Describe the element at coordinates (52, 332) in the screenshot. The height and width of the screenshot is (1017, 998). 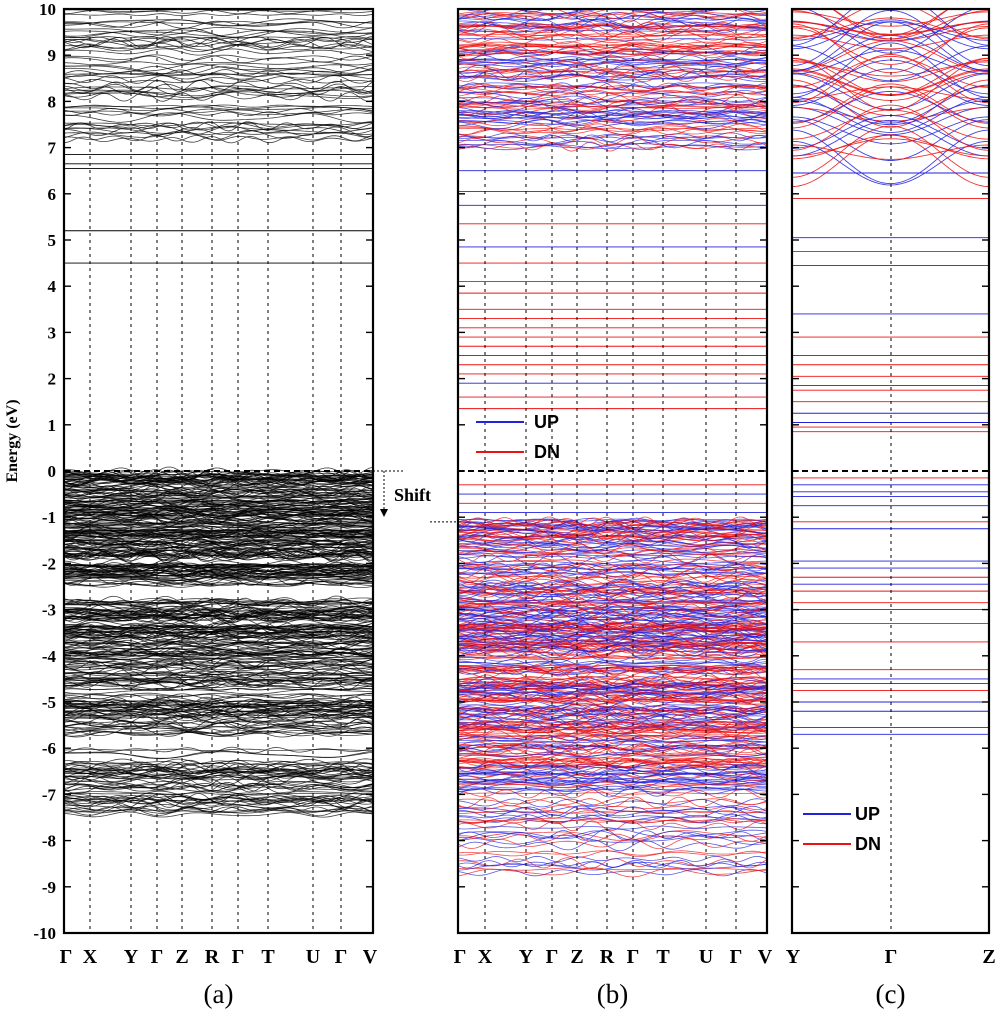
I see `y-tick-label: 3` at that location.